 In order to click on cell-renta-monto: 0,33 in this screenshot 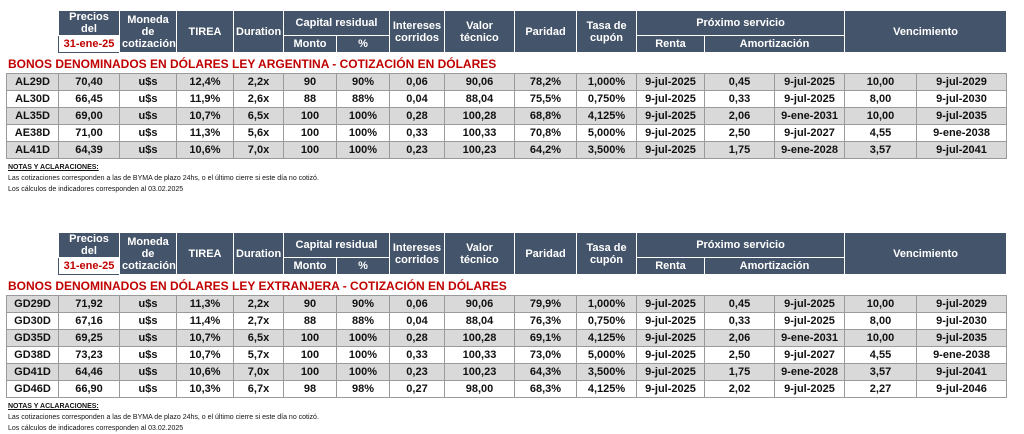, I will do `click(739, 321)`.